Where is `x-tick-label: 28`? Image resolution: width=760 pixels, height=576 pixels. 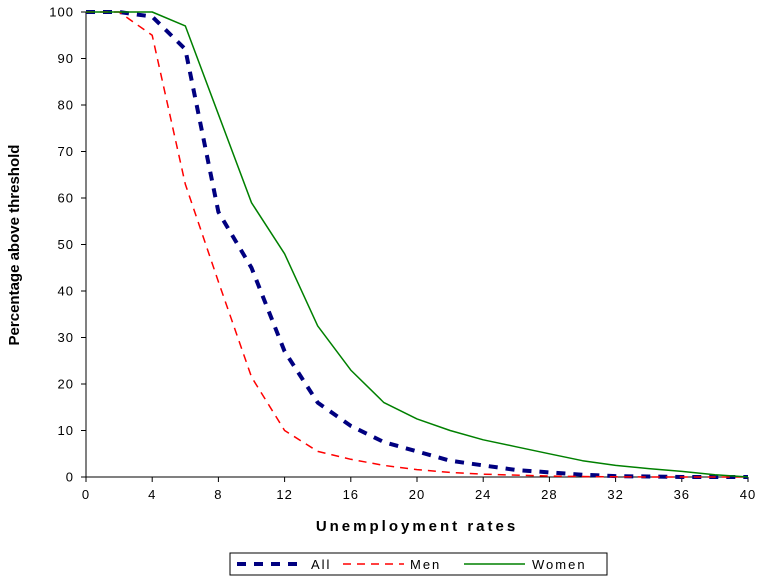
x-tick-label: 28 is located at coordinates (549, 494).